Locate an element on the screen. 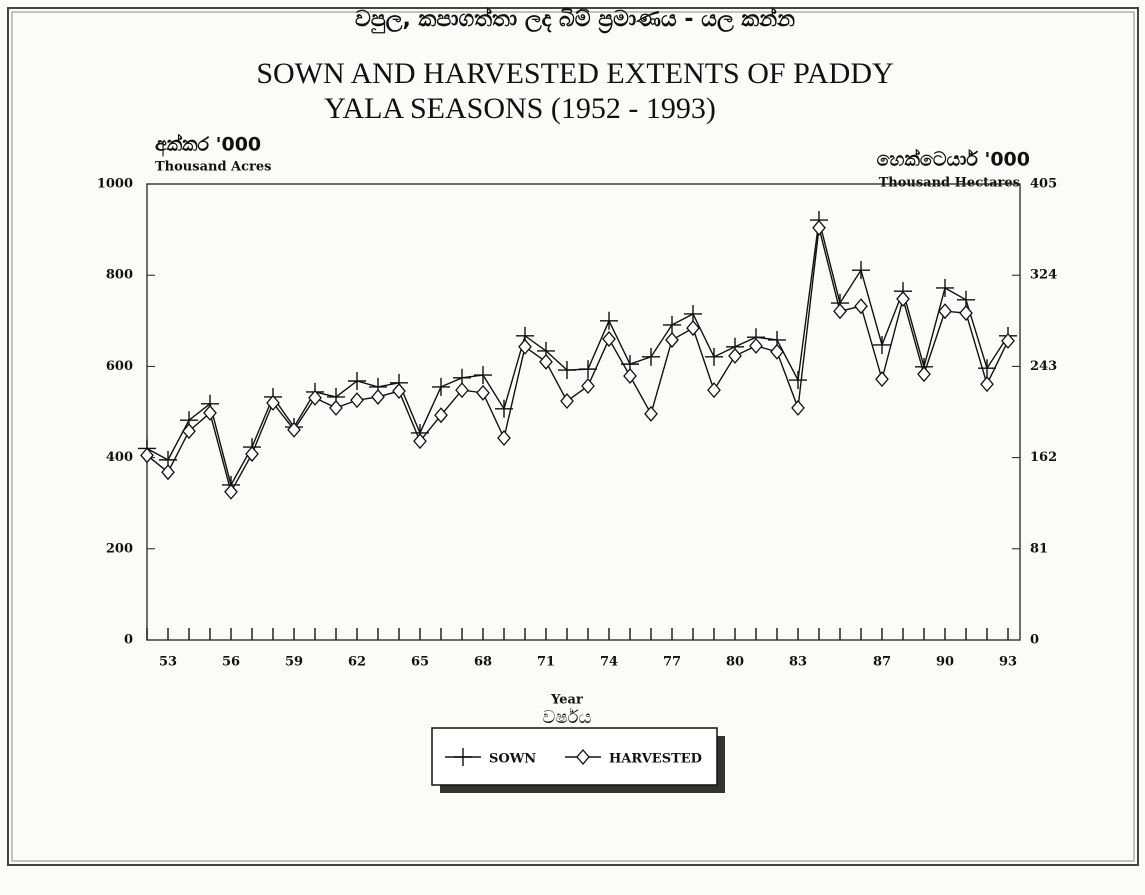  chart-title: SOWN AND HARVESTED EXTENTS OF PADDY is located at coordinates (574, 73).